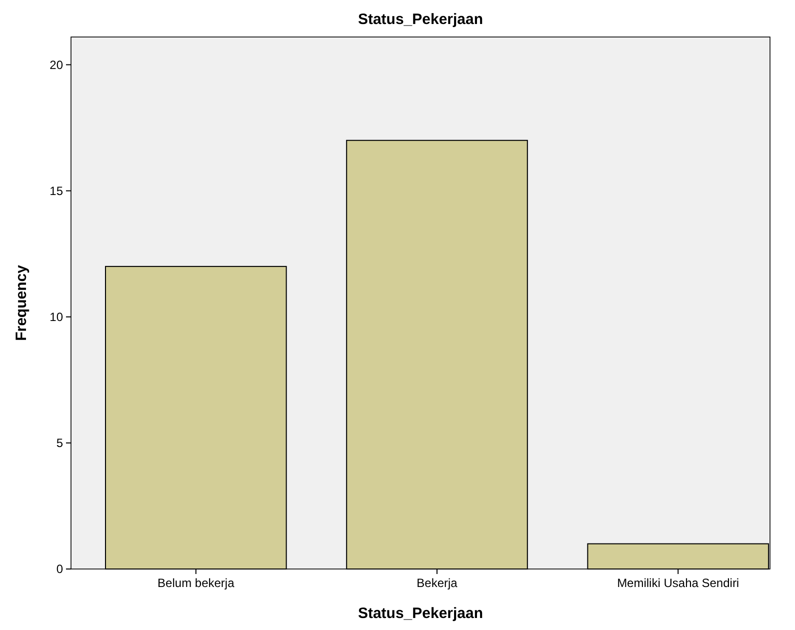  Describe the element at coordinates (57, 191) in the screenshot. I see `y-tick-label: 15` at that location.